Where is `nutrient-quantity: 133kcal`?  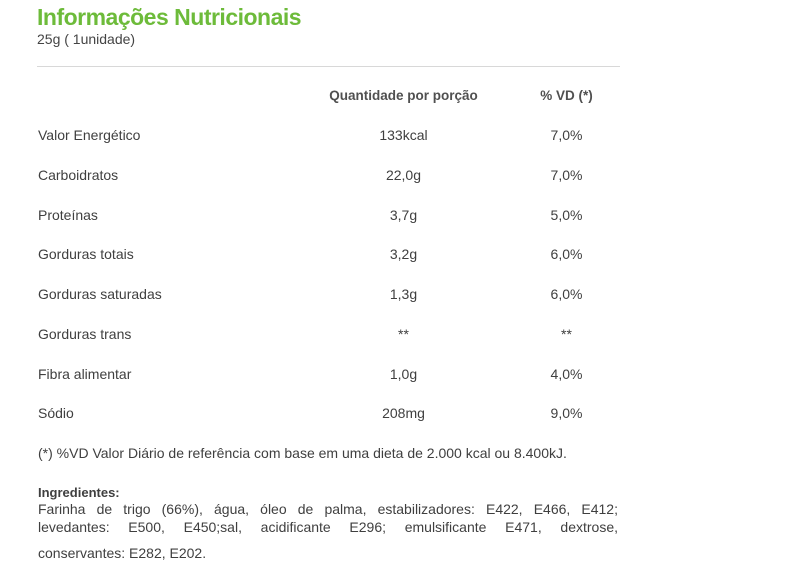 nutrient-quantity: 133kcal is located at coordinates (403, 135).